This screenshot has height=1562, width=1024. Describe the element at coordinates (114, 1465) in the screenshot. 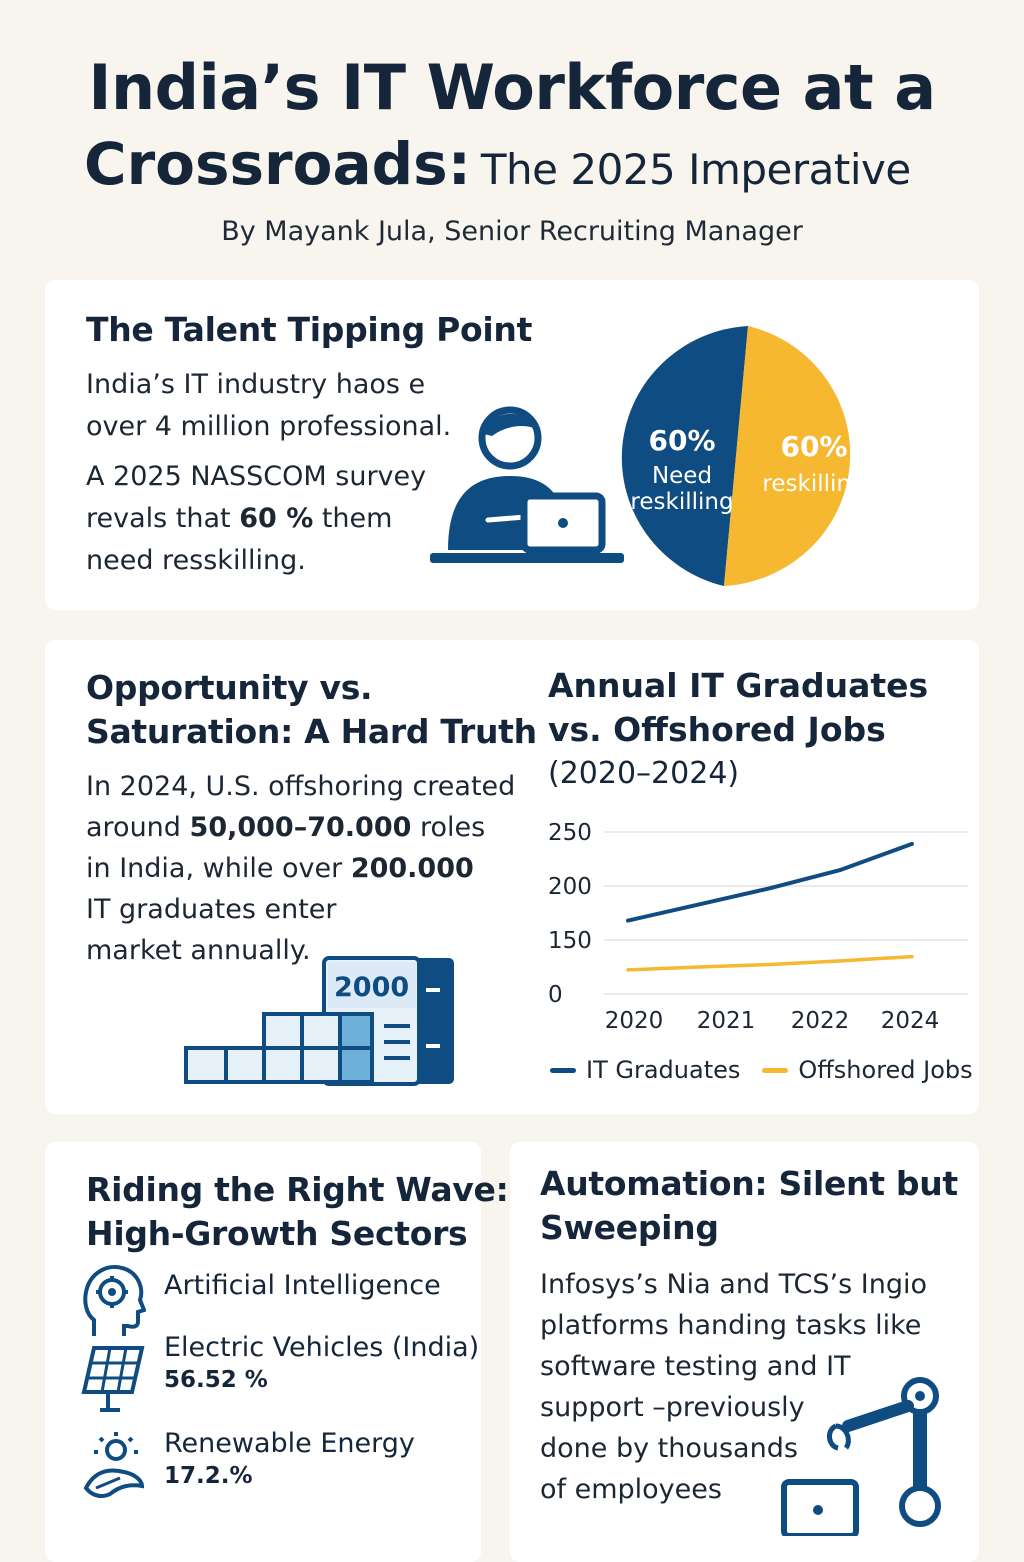

I see `renewable-hand-icon` at that location.